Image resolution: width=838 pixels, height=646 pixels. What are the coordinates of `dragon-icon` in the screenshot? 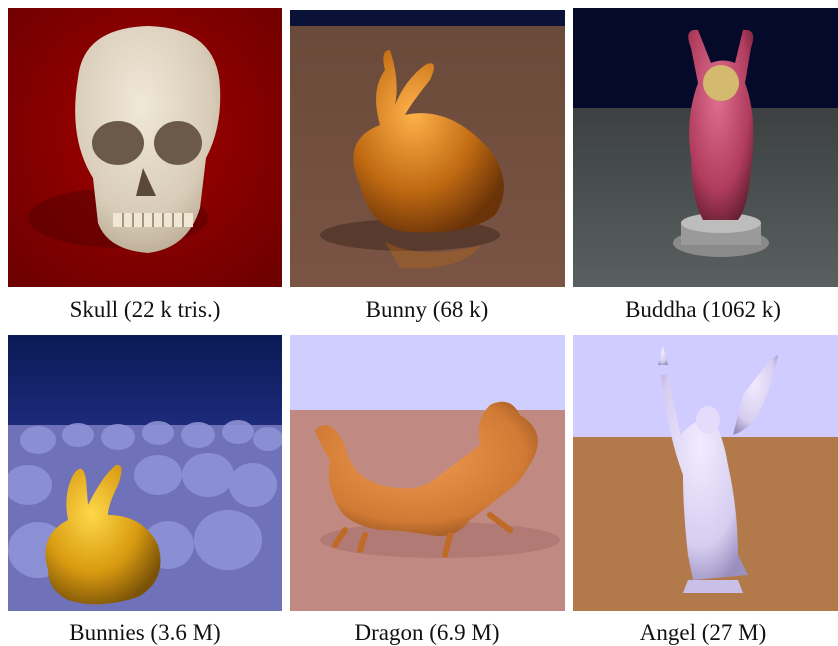 It's located at (427, 473).